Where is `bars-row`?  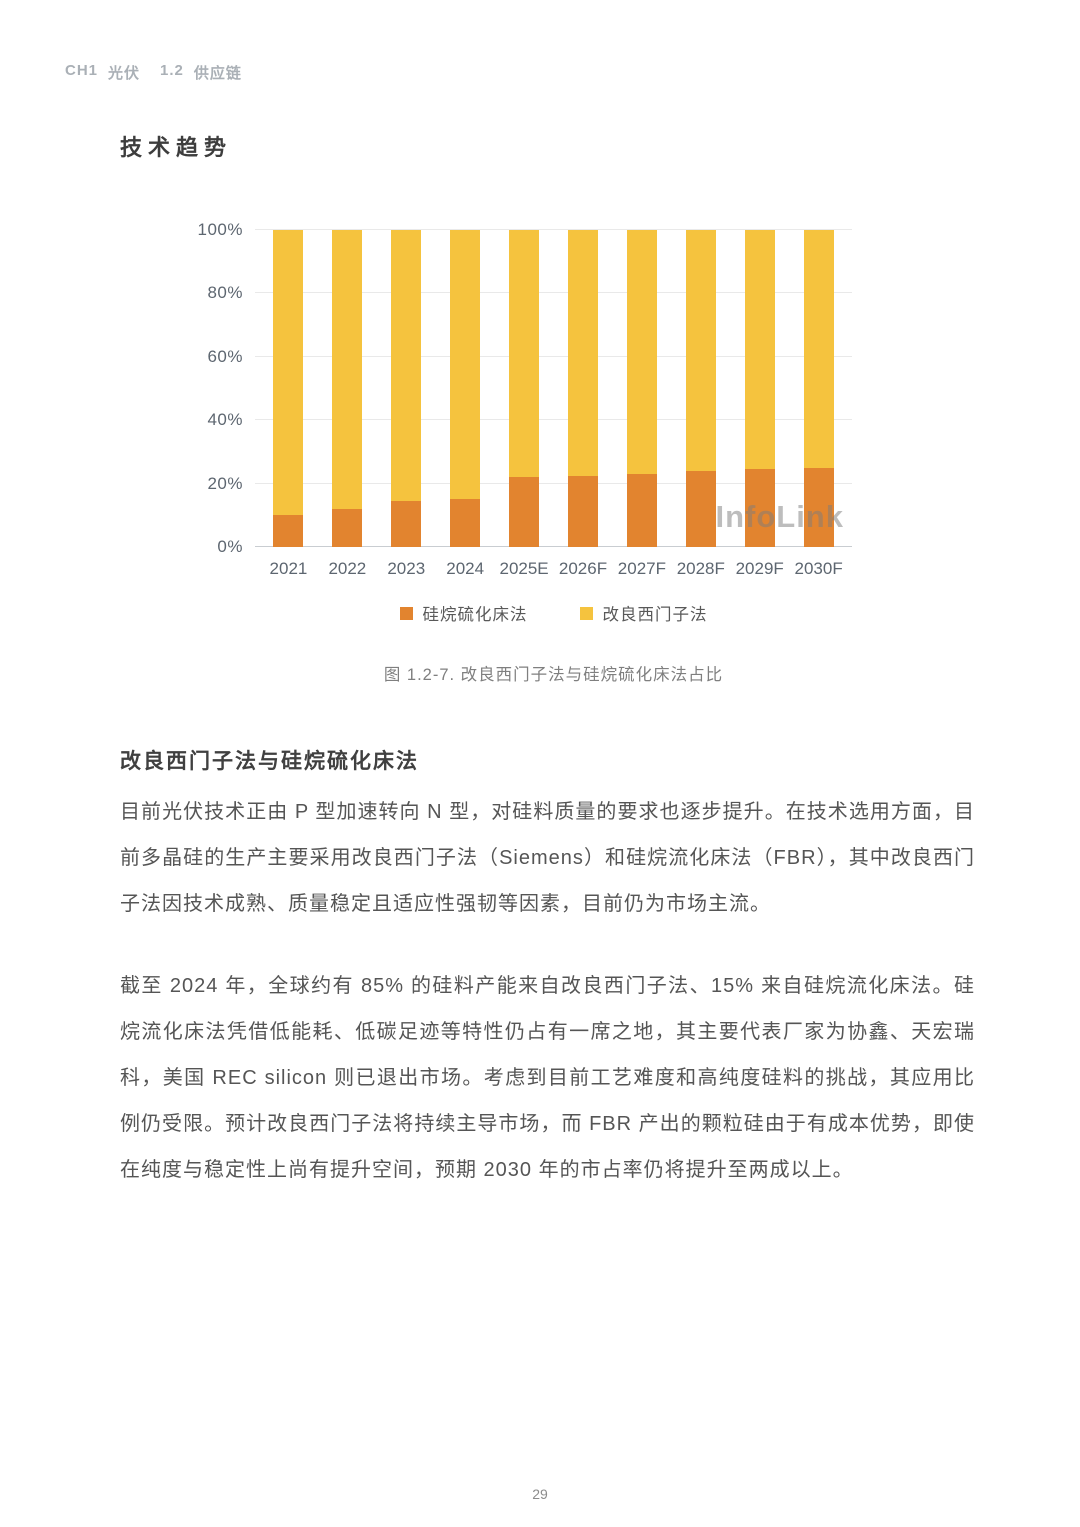 bars-row is located at coordinates (553, 388).